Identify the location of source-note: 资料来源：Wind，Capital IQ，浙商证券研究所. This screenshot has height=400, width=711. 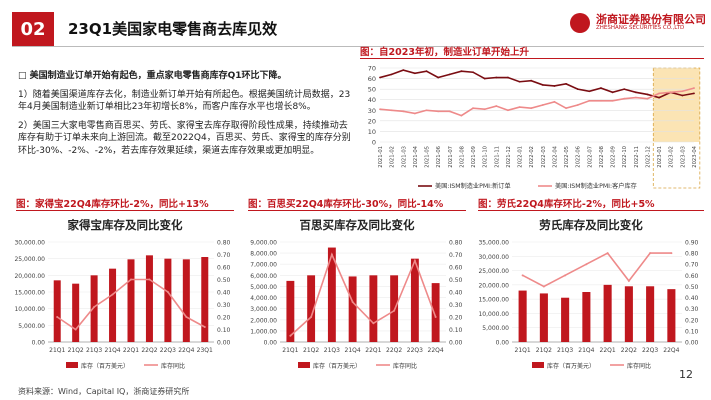
(104, 391).